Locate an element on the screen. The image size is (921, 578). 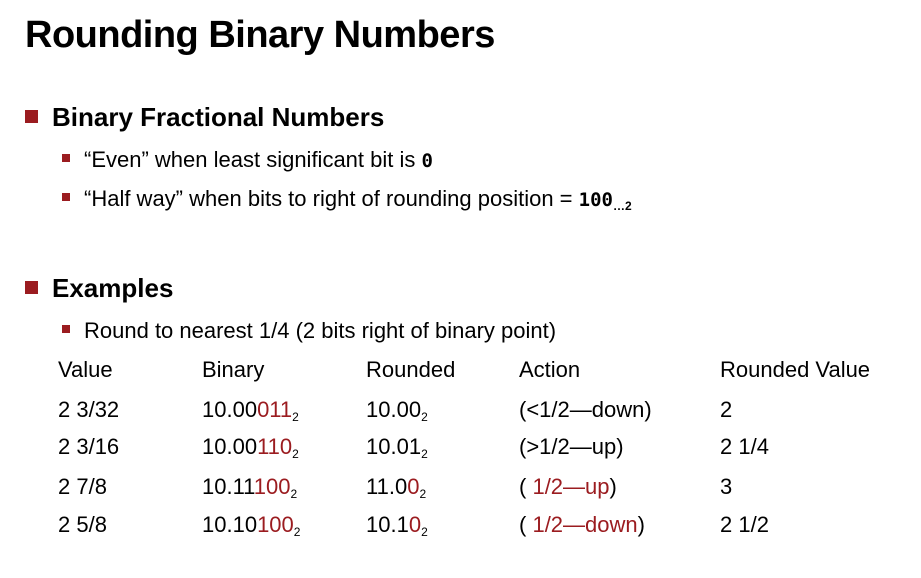
table-cell-binary: 10.000112 is located at coordinates (250, 410).